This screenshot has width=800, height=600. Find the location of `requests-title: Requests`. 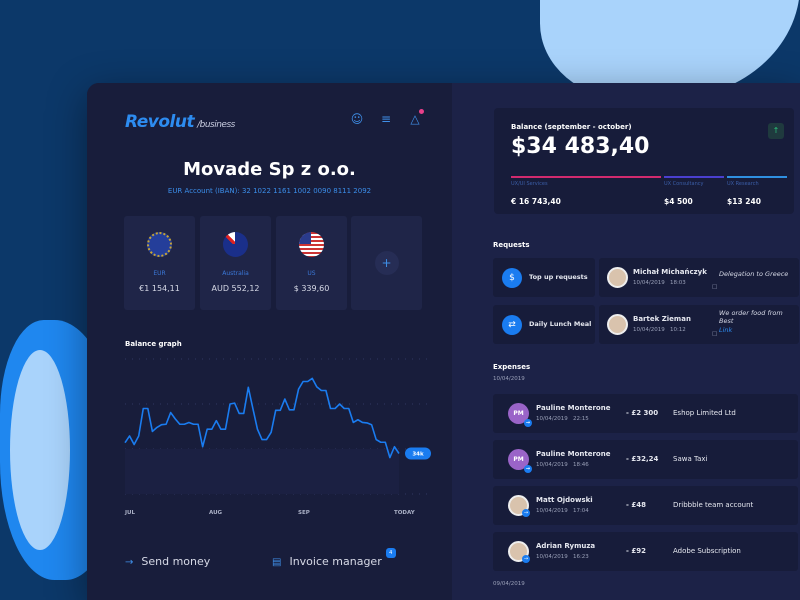

requests-title: Requests is located at coordinates (511, 245).